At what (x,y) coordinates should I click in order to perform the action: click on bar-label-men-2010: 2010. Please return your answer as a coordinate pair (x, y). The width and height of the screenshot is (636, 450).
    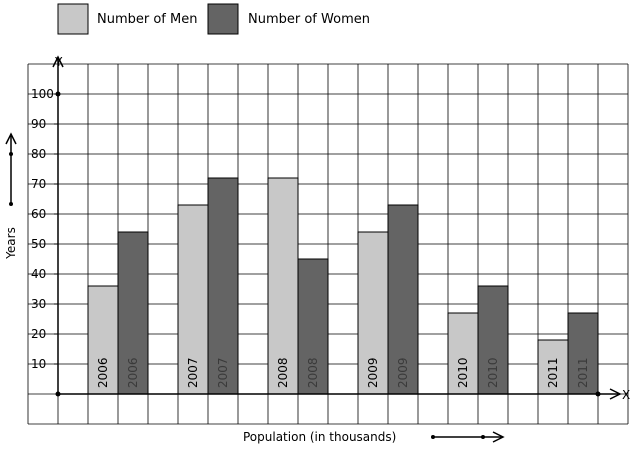
    Looking at the image, I should click on (463, 372).